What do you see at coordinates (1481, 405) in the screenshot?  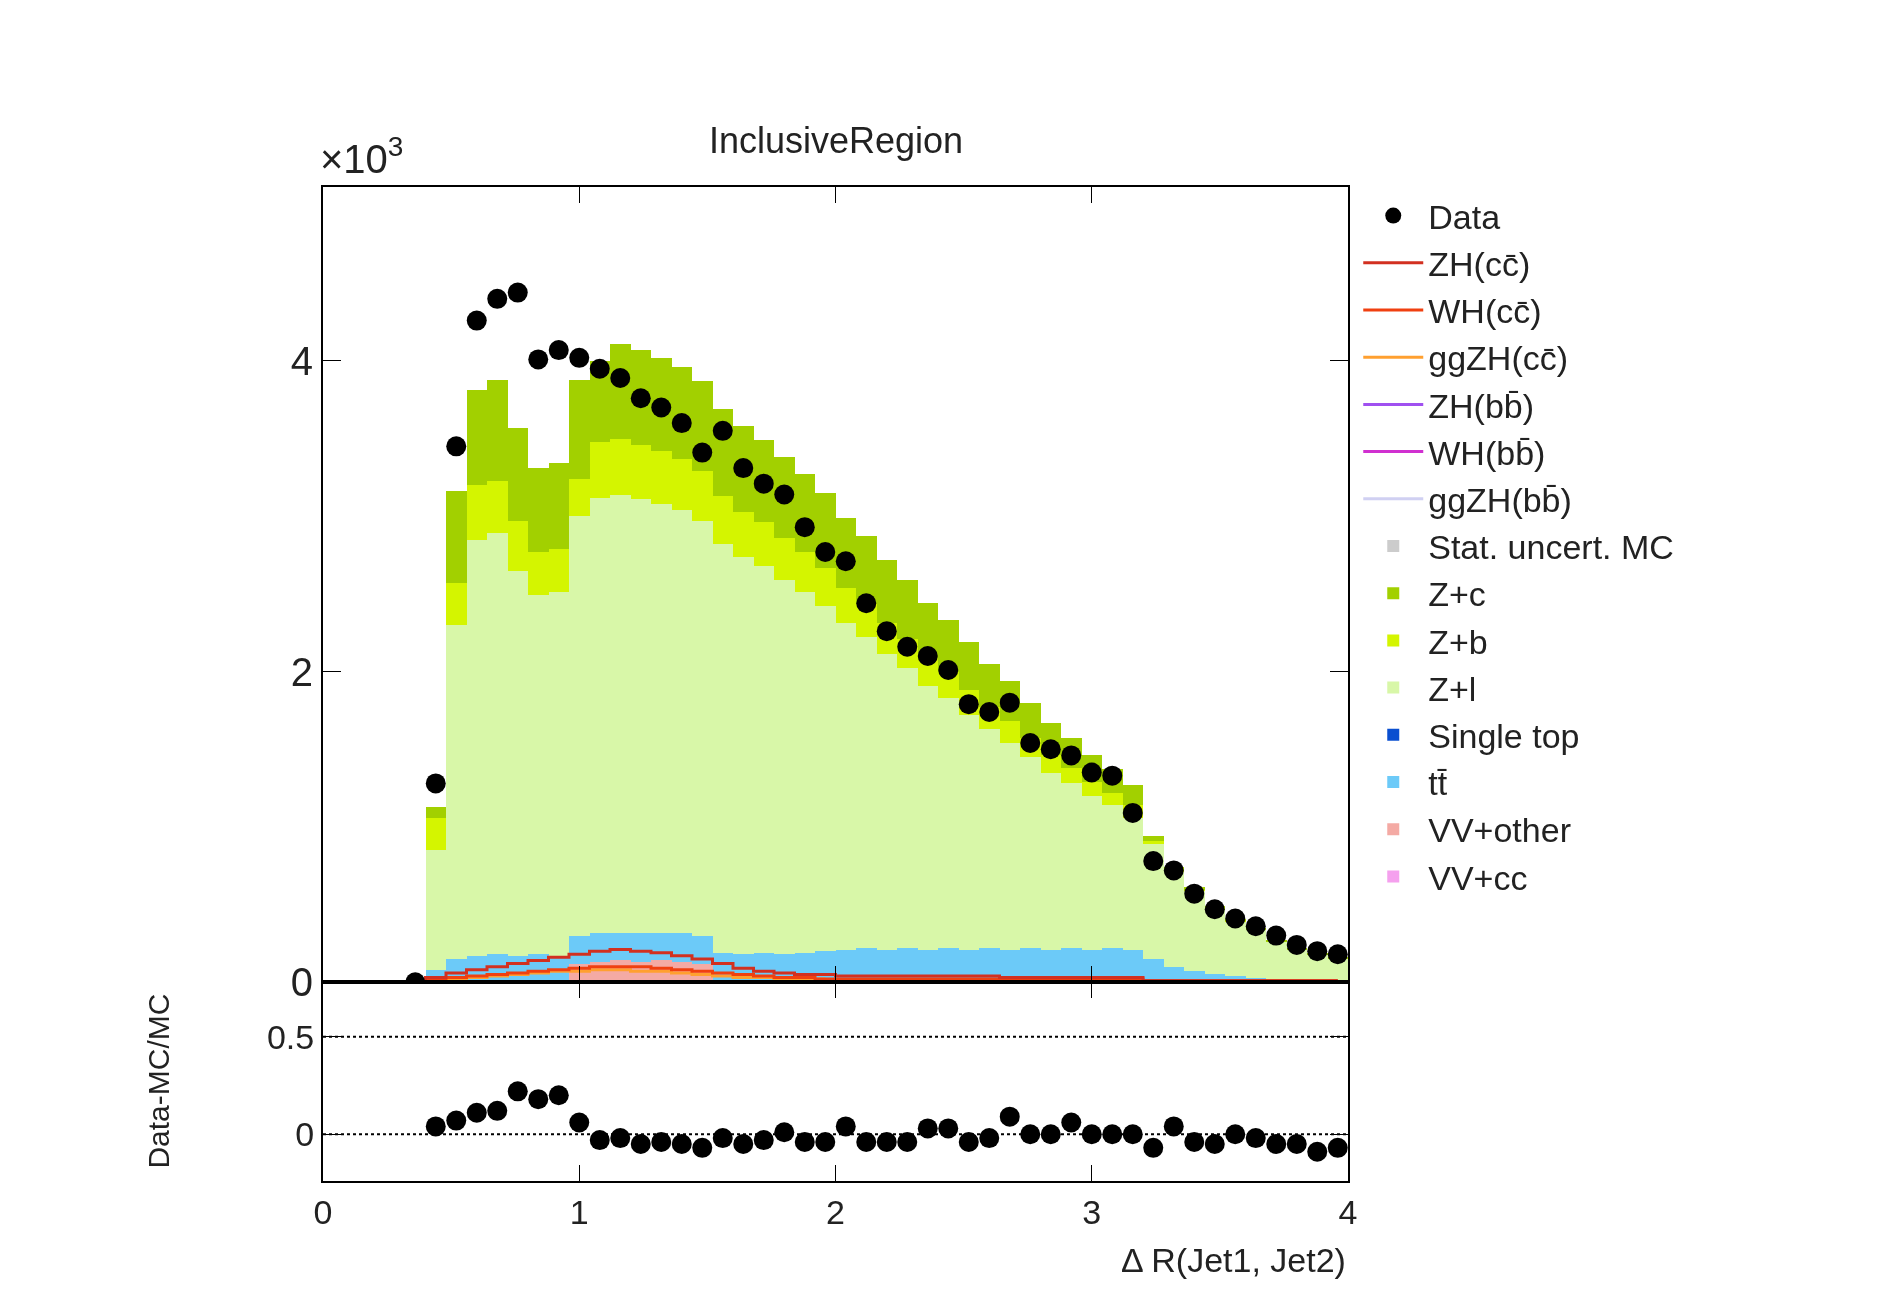 I see `legend-label: ZH(bb̄)` at bounding box center [1481, 405].